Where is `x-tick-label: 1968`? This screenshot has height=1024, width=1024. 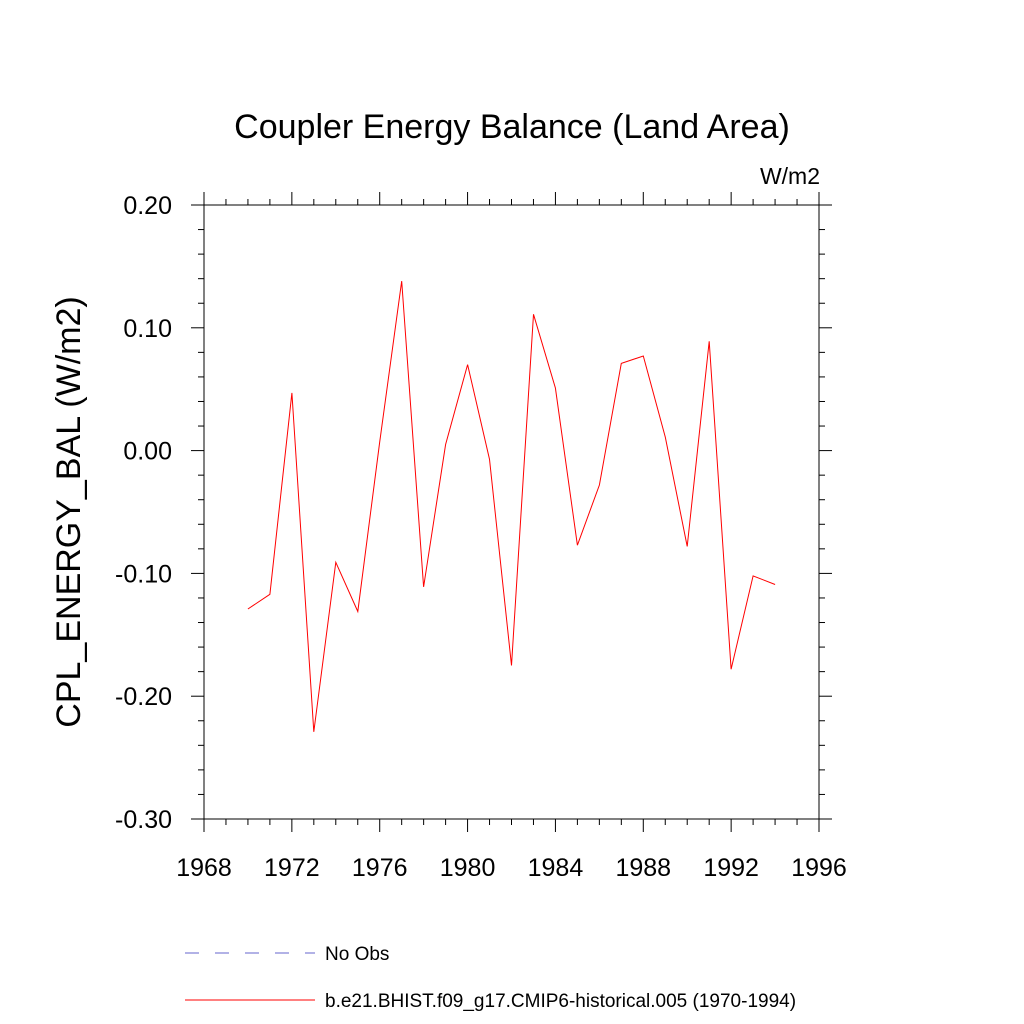
x-tick-label: 1968 is located at coordinates (204, 868).